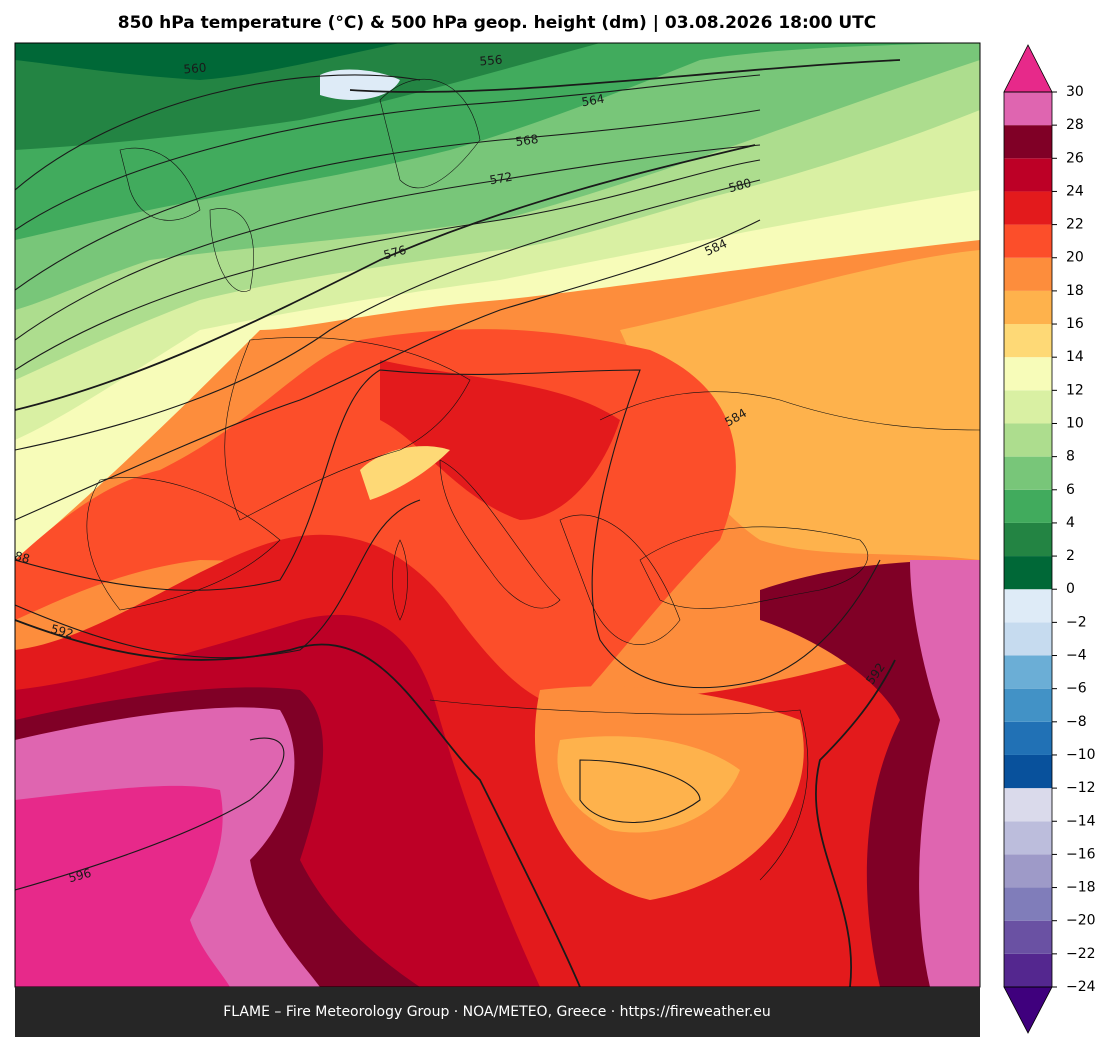 The width and height of the screenshot is (1117, 1056). Describe the element at coordinates (491, 61) in the screenshot. I see `contour-label: 556` at that location.